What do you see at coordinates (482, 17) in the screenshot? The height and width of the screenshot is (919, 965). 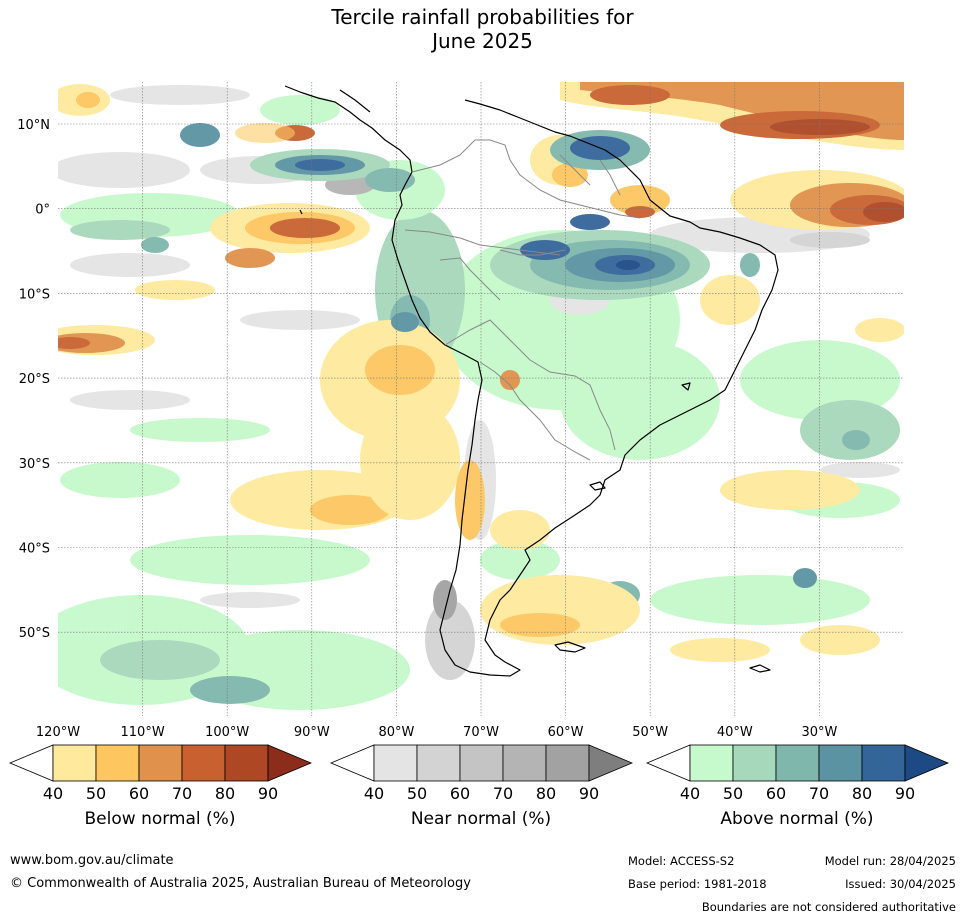 I see `map-title-line1: Tercile rainfall probabilities for` at bounding box center [482, 17].